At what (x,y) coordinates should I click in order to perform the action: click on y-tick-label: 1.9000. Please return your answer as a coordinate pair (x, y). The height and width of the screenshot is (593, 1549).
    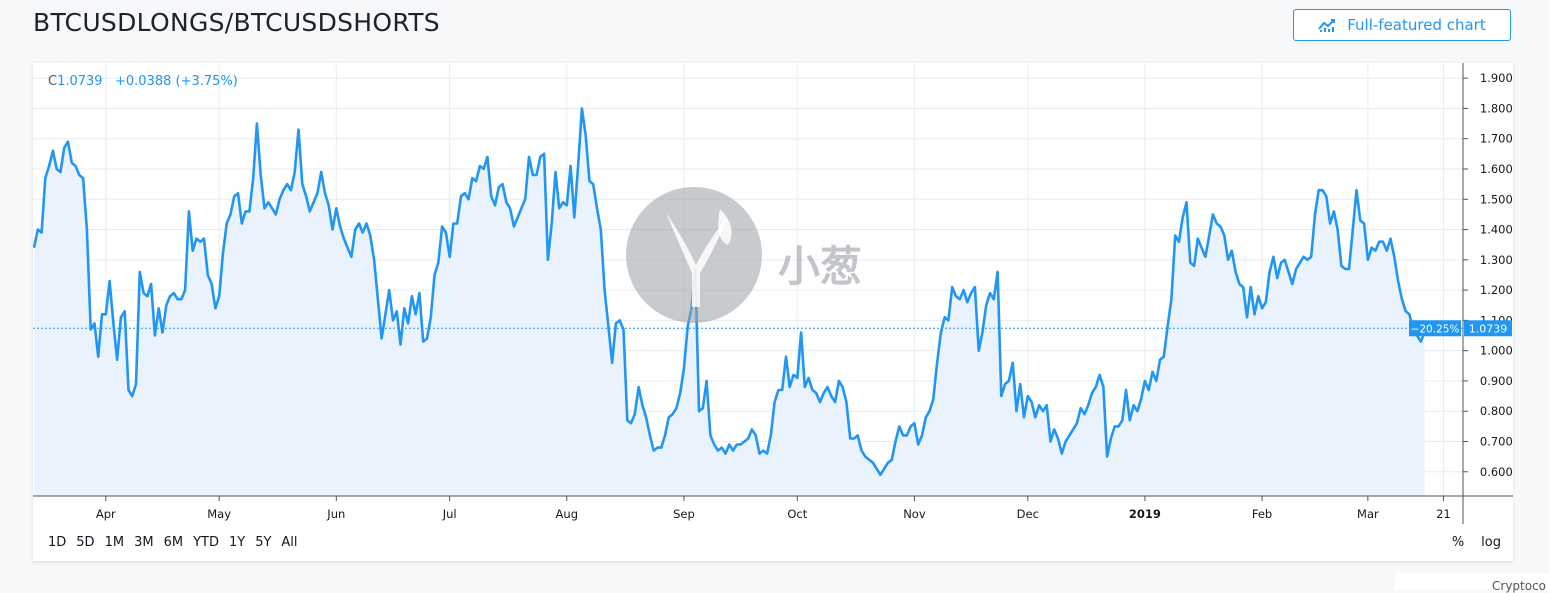
    Looking at the image, I should click on (1496, 78).